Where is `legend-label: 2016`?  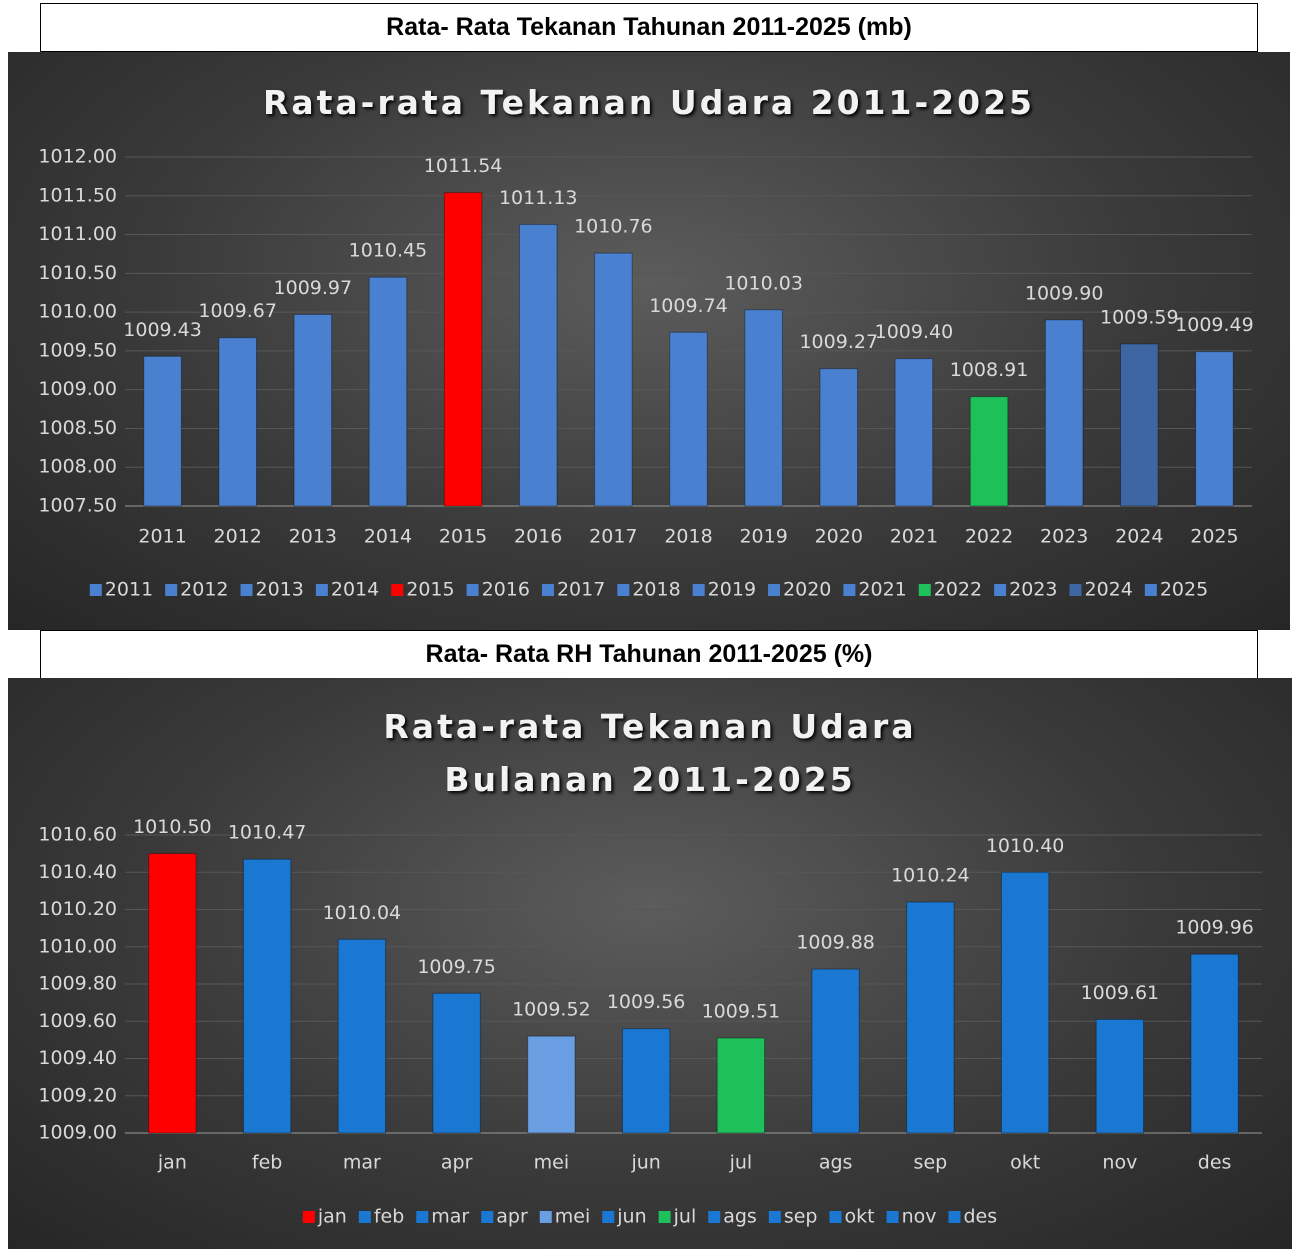 legend-label: 2016 is located at coordinates (506, 590).